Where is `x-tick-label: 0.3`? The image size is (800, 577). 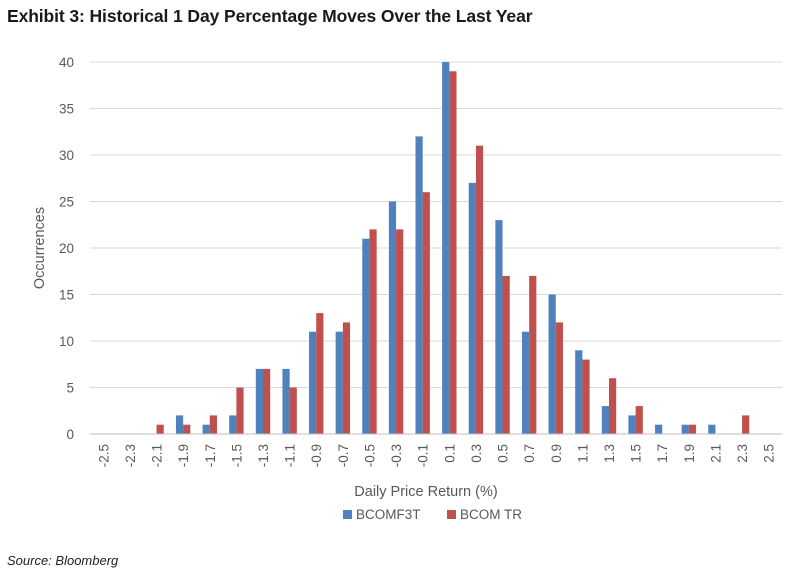 x-tick-label: 0.3 is located at coordinates (476, 453).